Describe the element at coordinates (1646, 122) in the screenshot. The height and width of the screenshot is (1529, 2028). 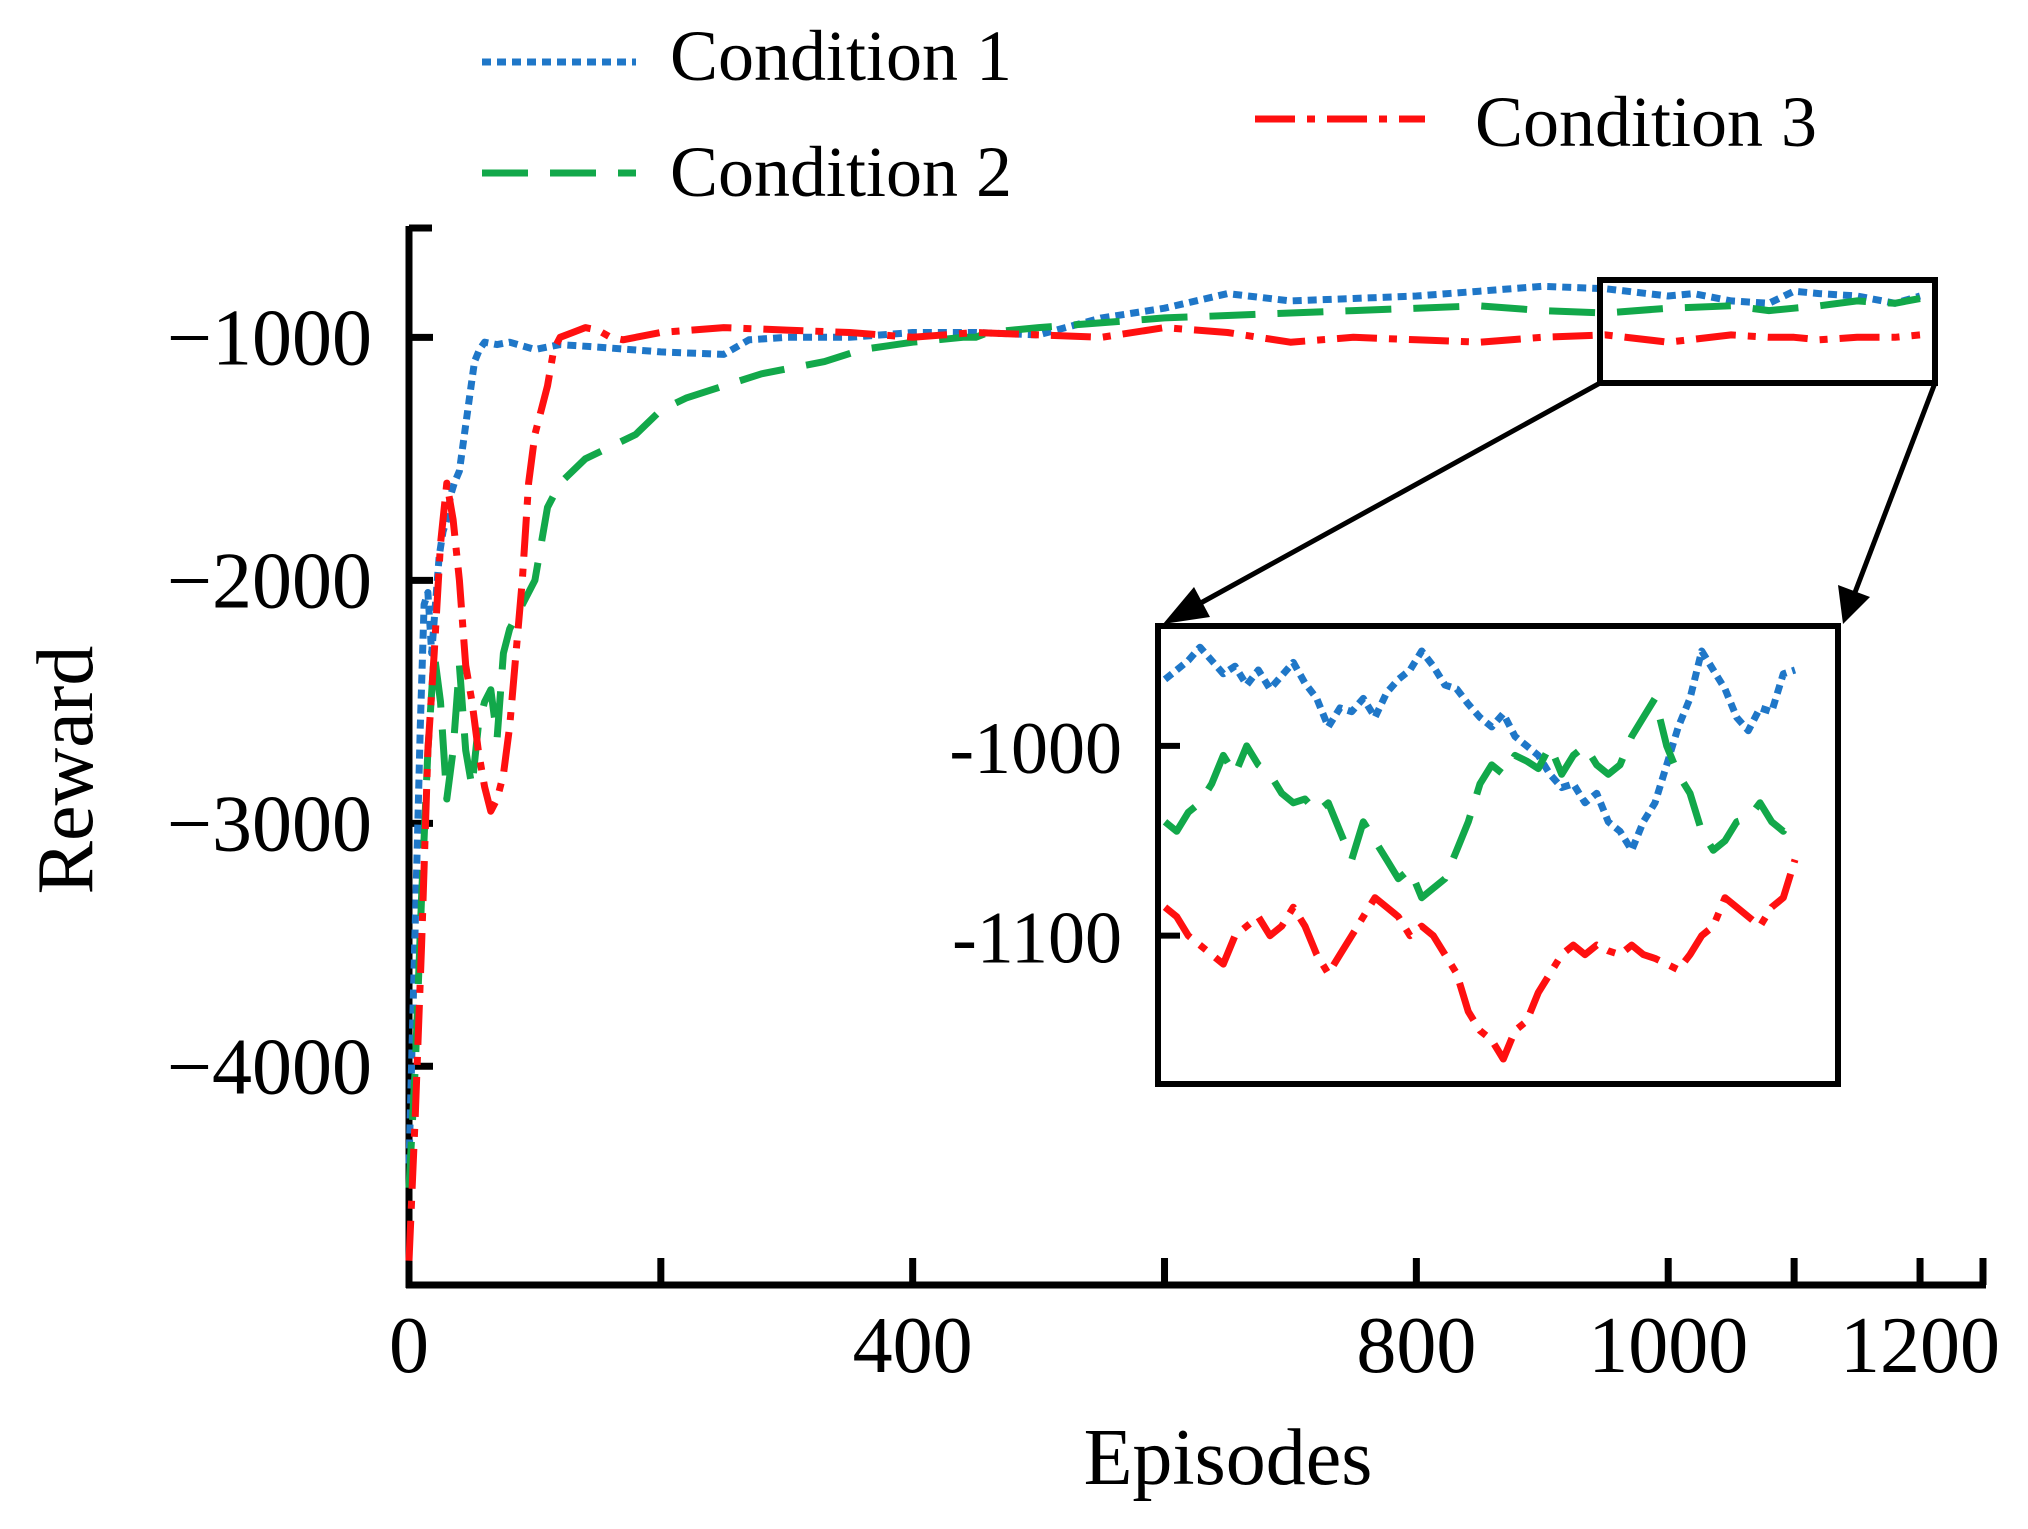
I see `legend-label-condition-3: Condition 3` at that location.